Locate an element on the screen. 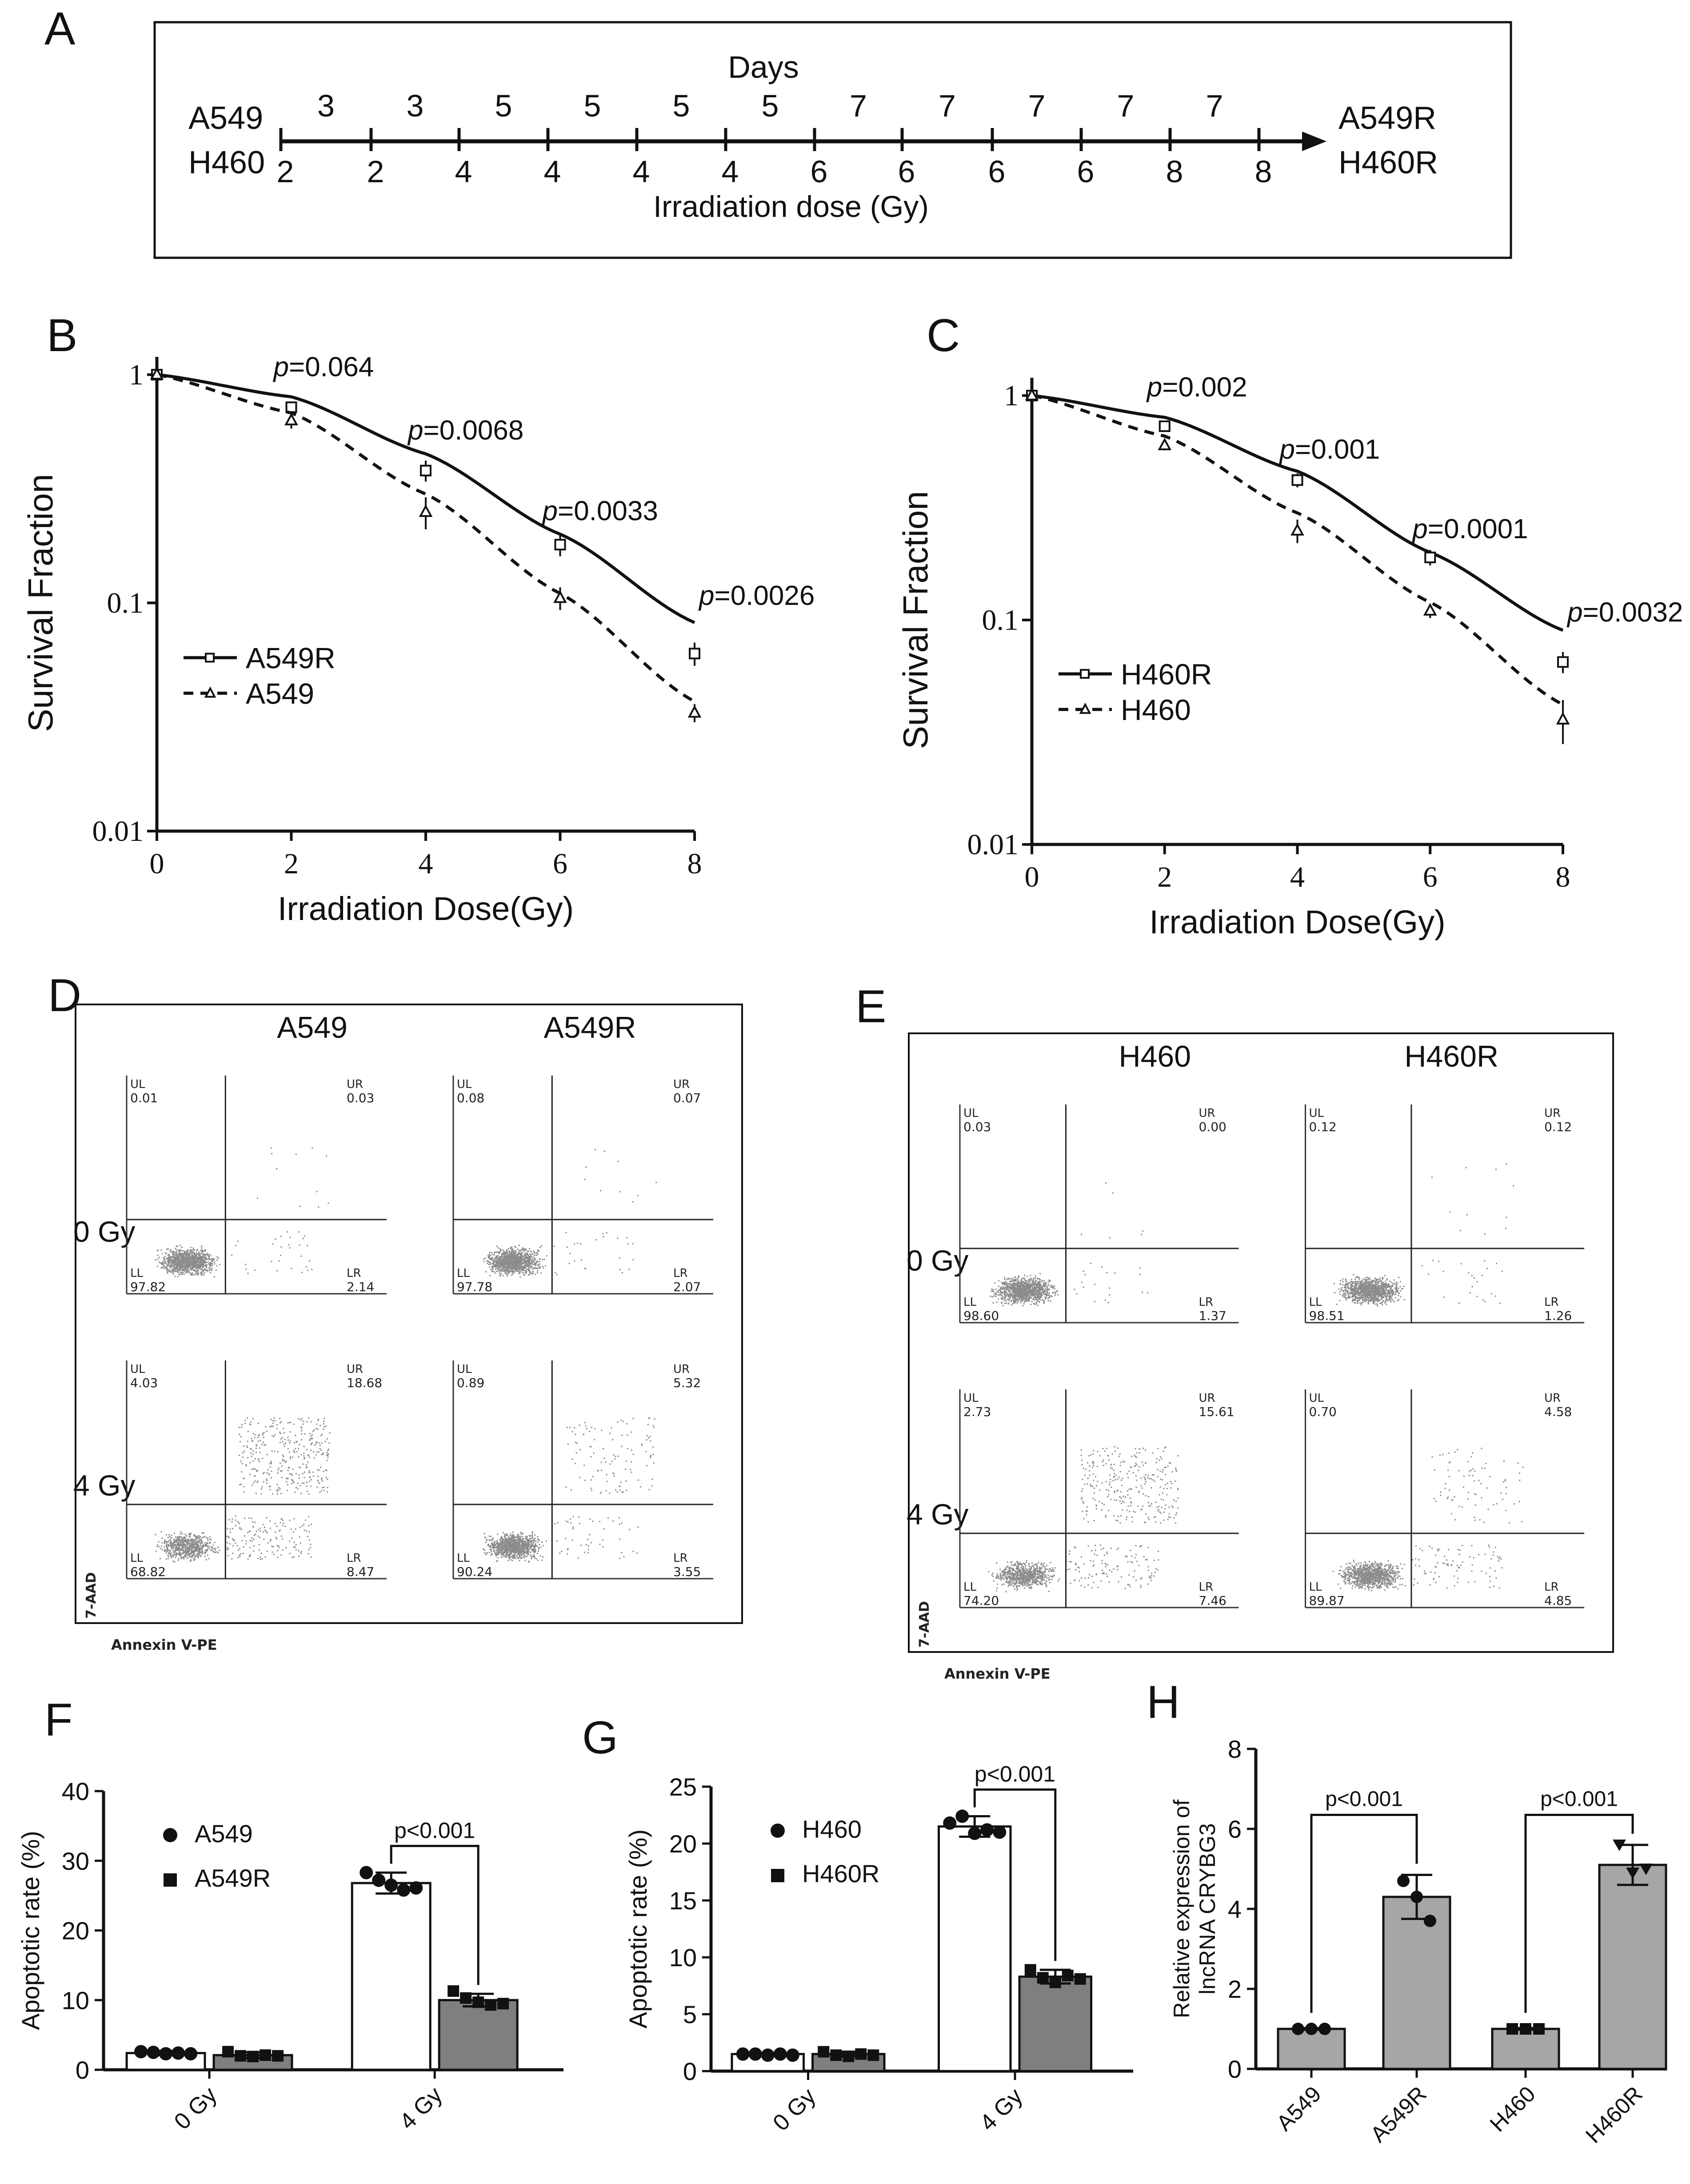 The image size is (1690, 2184). panel-d-frame is located at coordinates (409, 1314).